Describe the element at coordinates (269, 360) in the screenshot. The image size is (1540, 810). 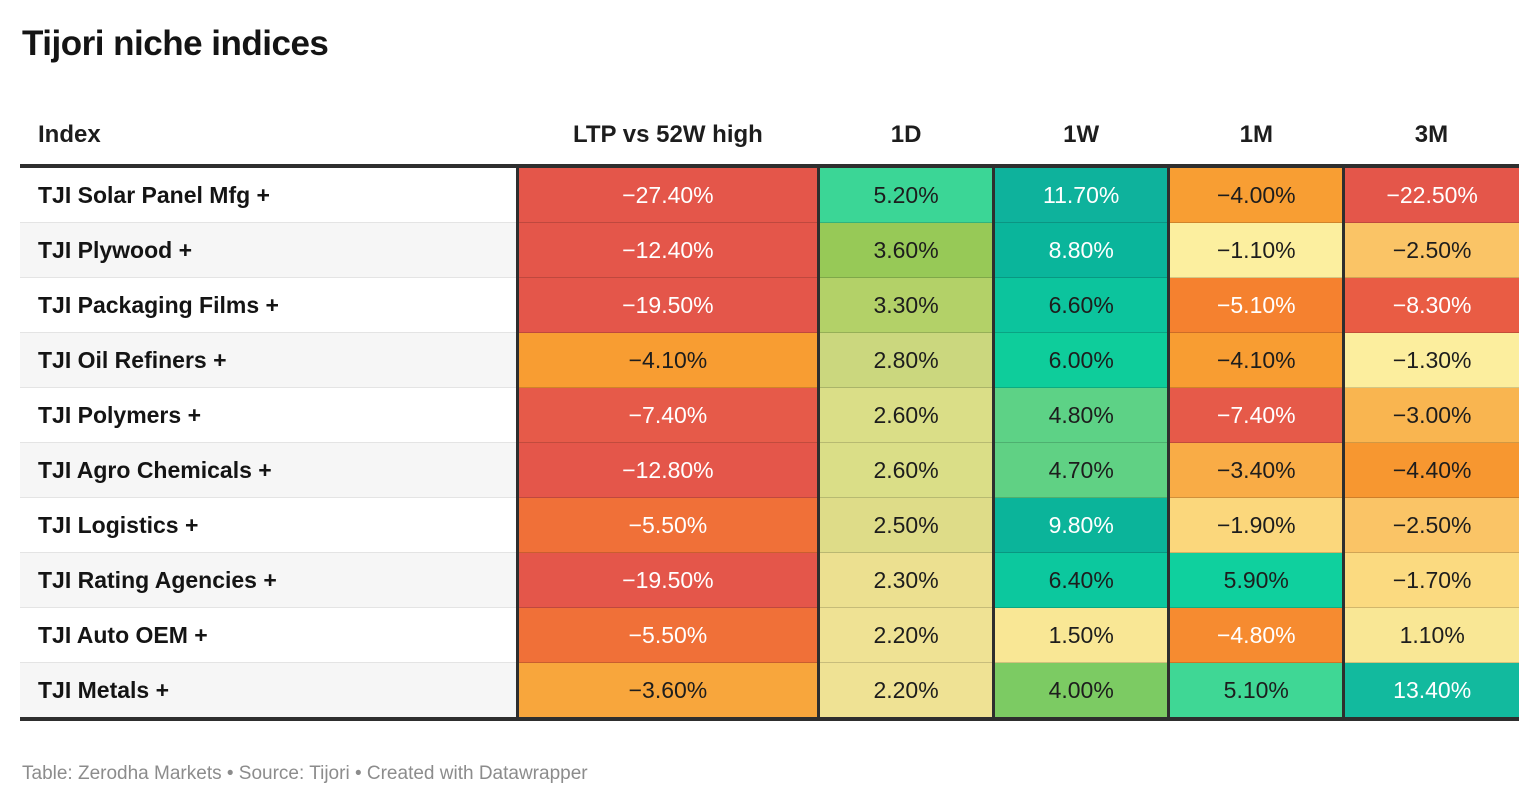
I see `index-name-cell: TJI Oil Refiners +` at that location.